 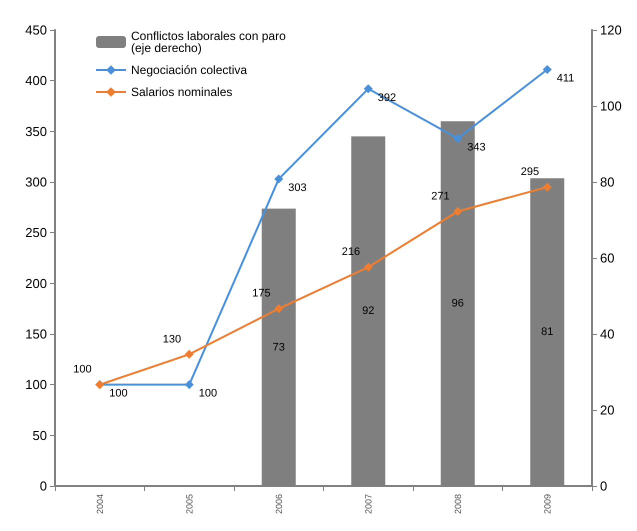 What do you see at coordinates (611, 106) in the screenshot?
I see `y2-tick-label: 100` at bounding box center [611, 106].